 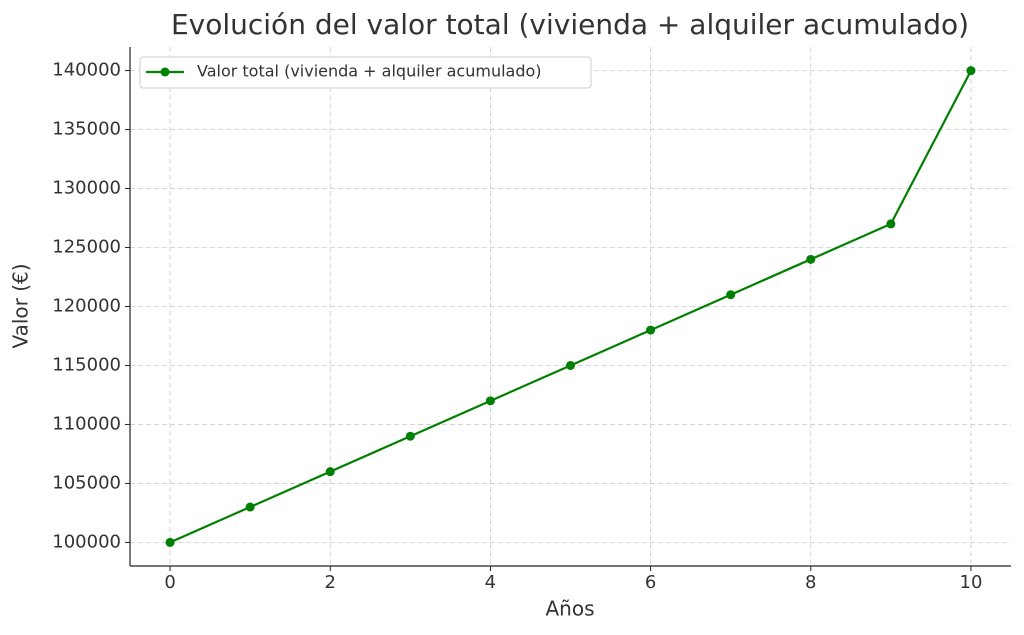 What do you see at coordinates (86, 482) in the screenshot?
I see `y-tick-label: 105000` at bounding box center [86, 482].